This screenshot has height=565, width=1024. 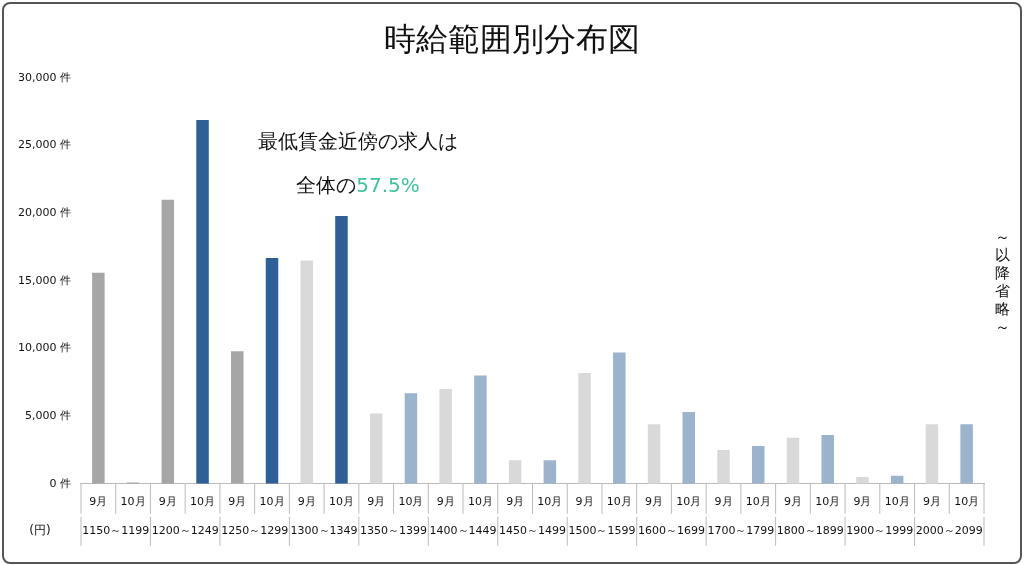 What do you see at coordinates (255, 531) in the screenshot?
I see `text: 1250～1299` at bounding box center [255, 531].